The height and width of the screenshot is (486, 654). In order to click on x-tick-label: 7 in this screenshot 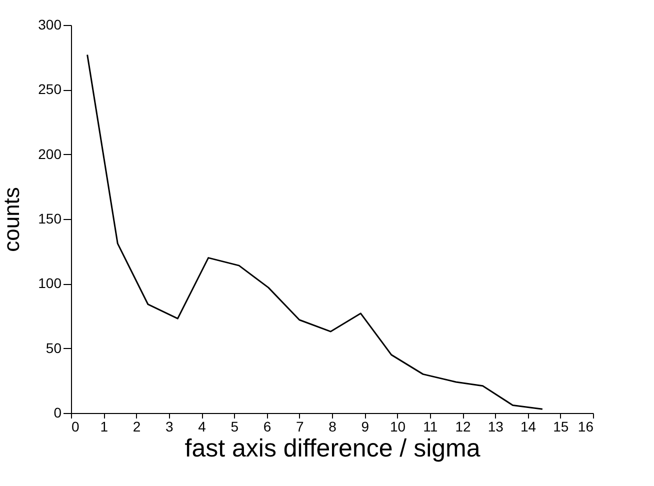, I will do `click(300, 426)`.